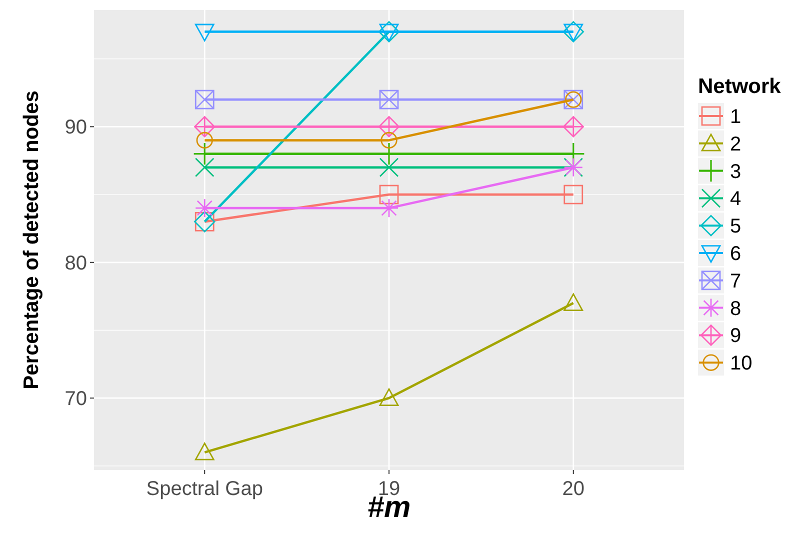 This screenshot has width=808, height=536. Describe the element at coordinates (736, 117) in the screenshot. I see `legend-label: 1` at that location.